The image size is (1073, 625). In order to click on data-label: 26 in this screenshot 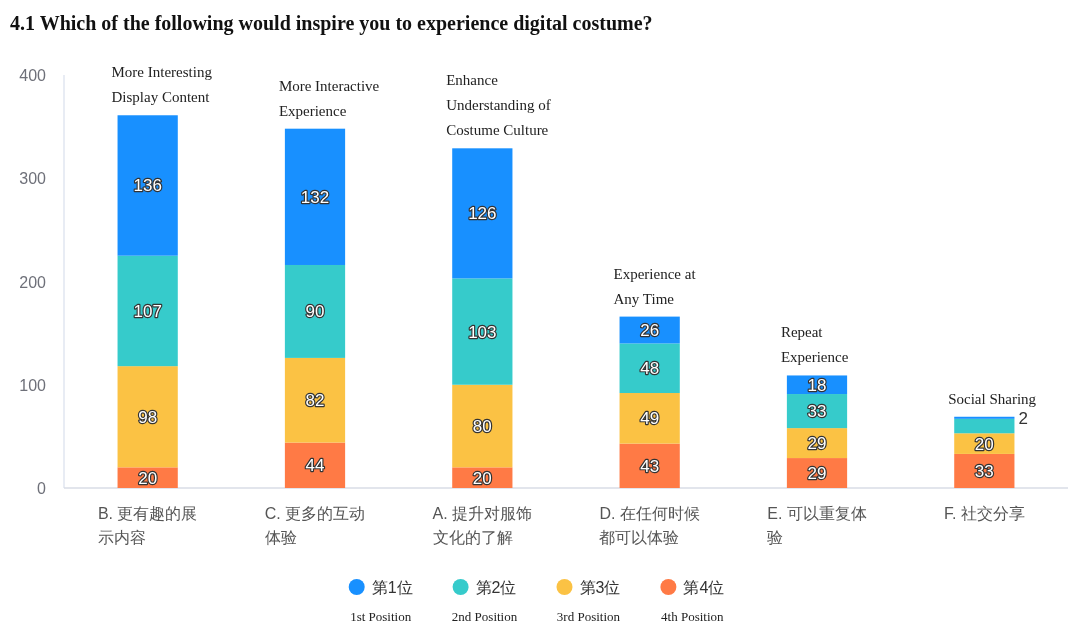, I will do `click(650, 331)`.